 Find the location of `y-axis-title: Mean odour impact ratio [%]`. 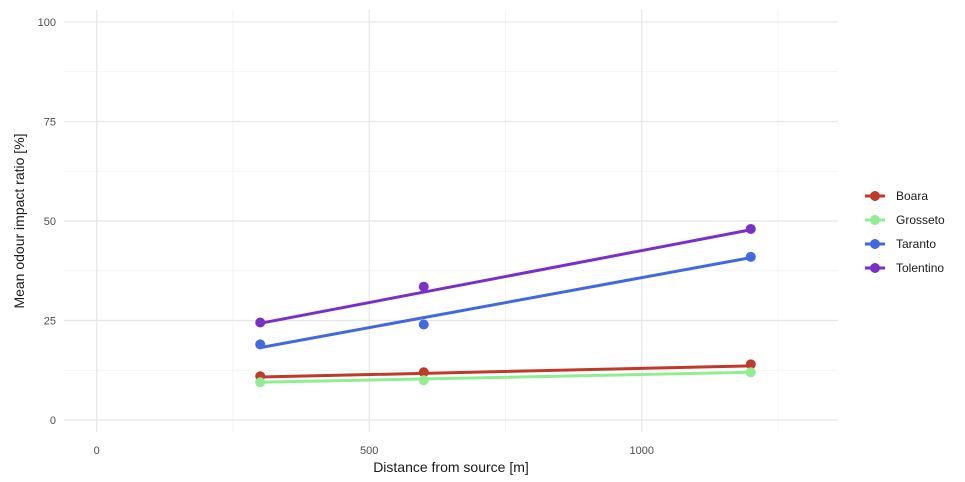

y-axis-title: Mean odour impact ratio [%] is located at coordinates (19, 220).